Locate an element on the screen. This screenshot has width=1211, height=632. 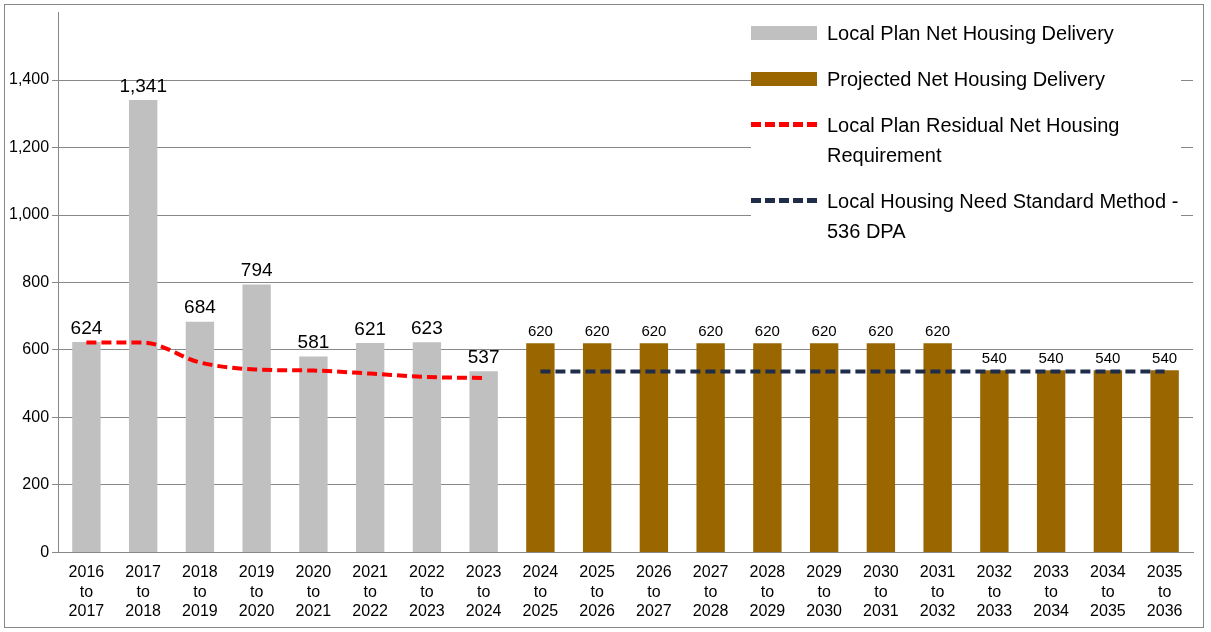
x-tick-label: 2027 to 2028 is located at coordinates (710, 591).